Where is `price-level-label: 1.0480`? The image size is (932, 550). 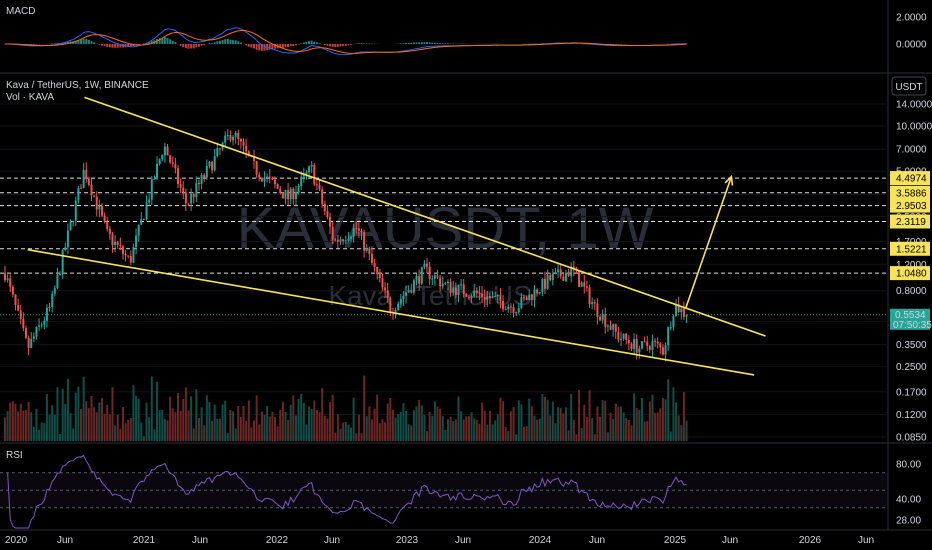 price-level-label: 1.0480 is located at coordinates (911, 274).